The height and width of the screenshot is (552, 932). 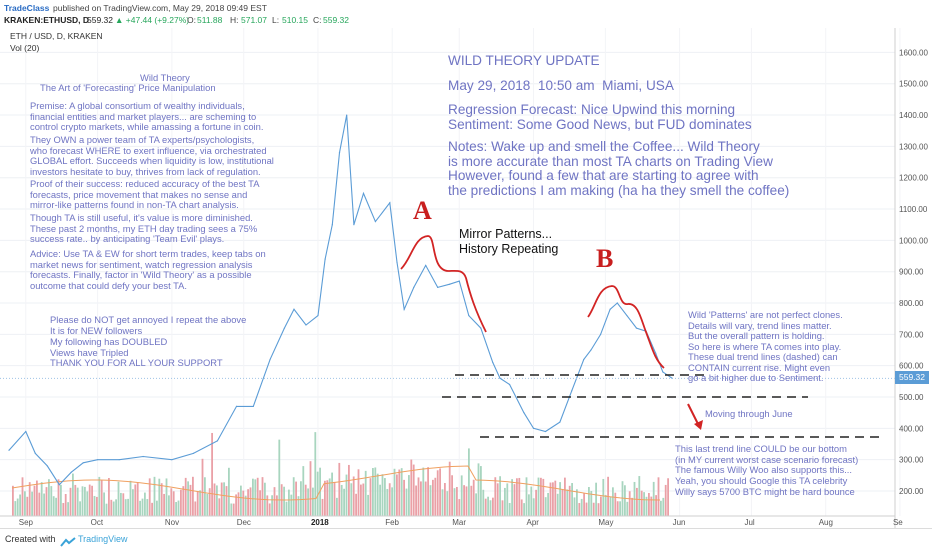 I want to click on x-axis: Sep Oct Nov Dec 2018 Feb Mar Apr May Jun Jul Aug Se, so click(x=451, y=521).